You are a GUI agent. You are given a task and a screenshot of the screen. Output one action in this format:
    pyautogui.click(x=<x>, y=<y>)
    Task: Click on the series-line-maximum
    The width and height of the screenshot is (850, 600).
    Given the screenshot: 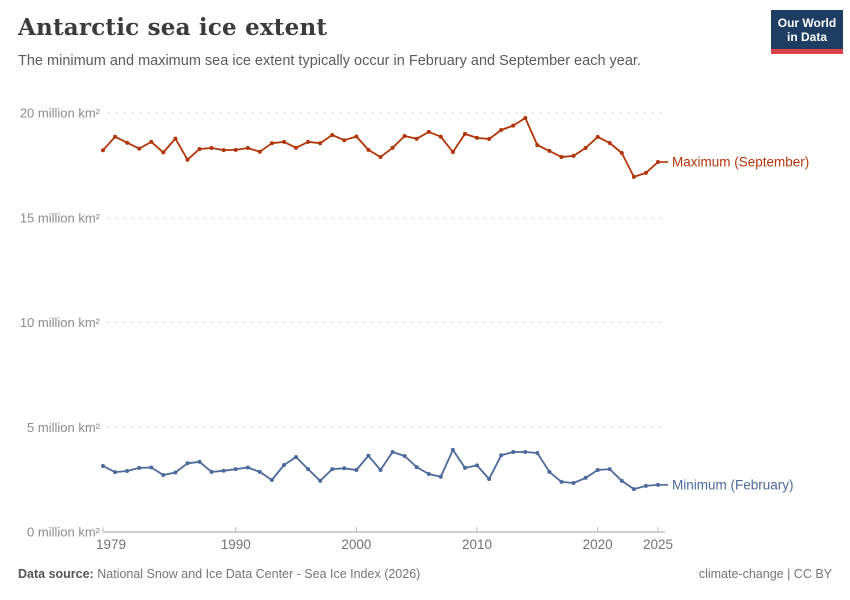 What is the action you would take?
    pyautogui.click(x=380, y=147)
    